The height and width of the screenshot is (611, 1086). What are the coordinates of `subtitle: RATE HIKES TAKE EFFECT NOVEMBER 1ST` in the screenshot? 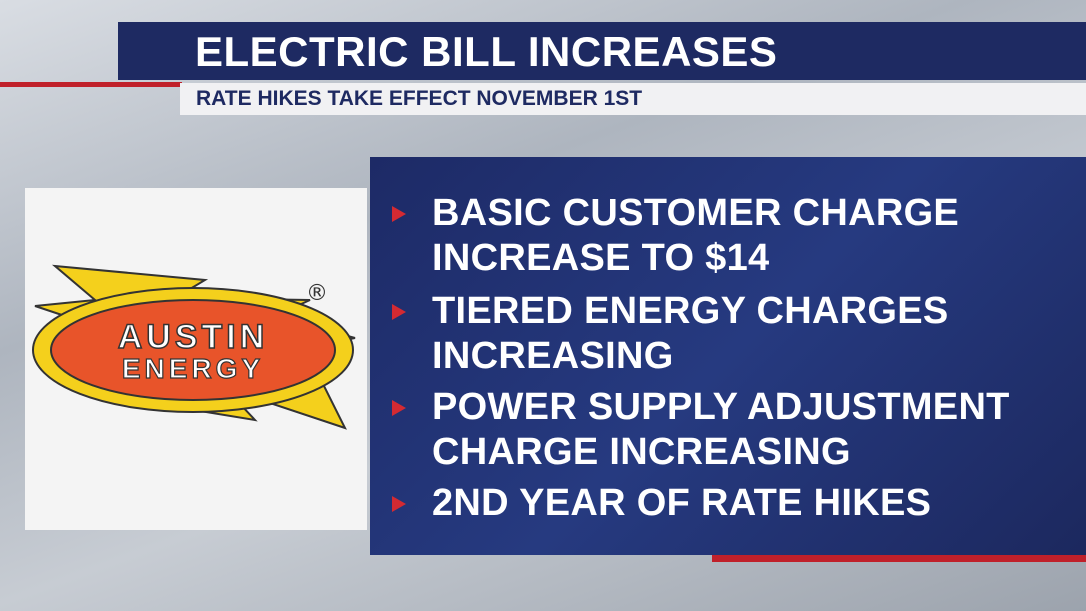 It's located at (419, 98).